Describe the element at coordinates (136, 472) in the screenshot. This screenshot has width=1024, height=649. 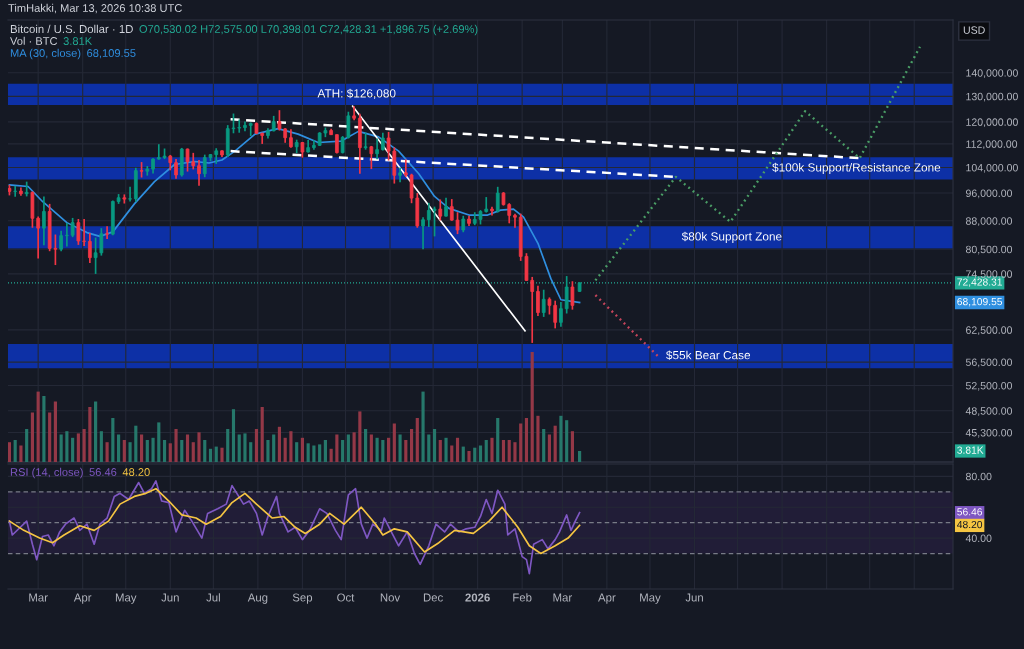
I see `annotation: 48.20` at that location.